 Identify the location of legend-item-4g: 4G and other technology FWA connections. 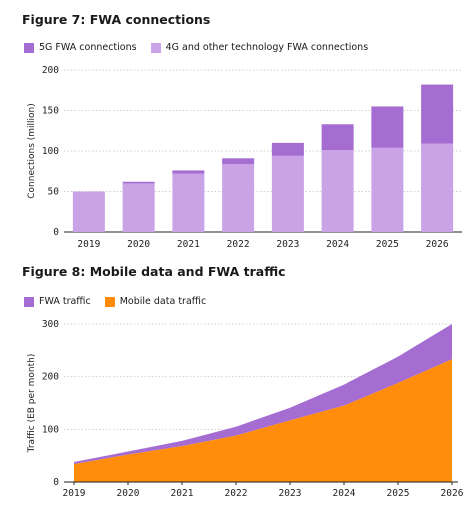
(259, 47).